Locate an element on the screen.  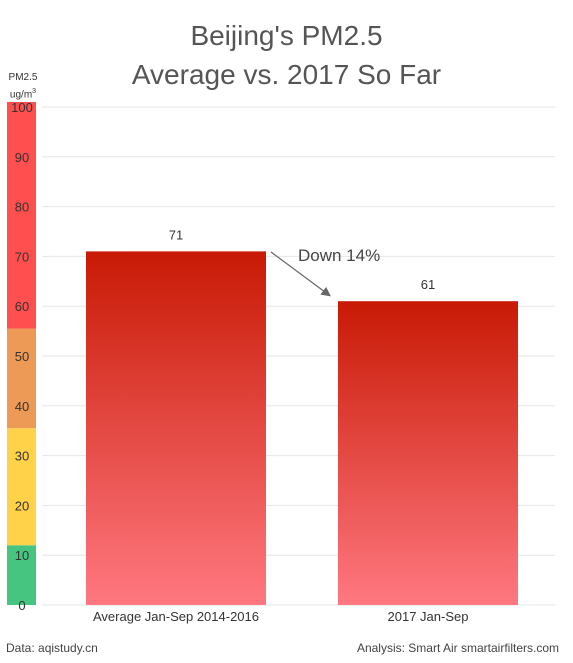
y-tick-50: 50 is located at coordinates (22, 356).